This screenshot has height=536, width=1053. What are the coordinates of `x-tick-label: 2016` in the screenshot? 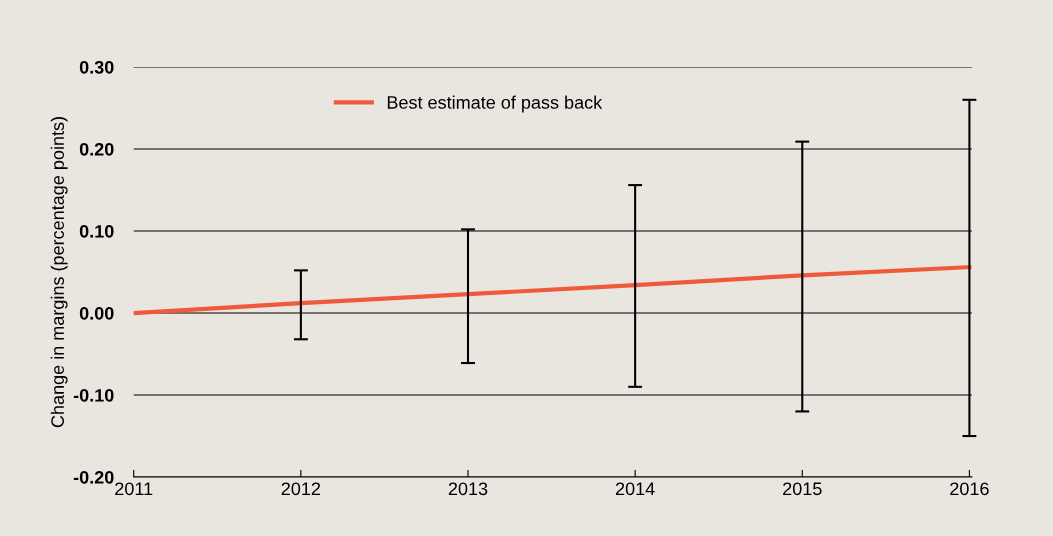 It's located at (969, 489).